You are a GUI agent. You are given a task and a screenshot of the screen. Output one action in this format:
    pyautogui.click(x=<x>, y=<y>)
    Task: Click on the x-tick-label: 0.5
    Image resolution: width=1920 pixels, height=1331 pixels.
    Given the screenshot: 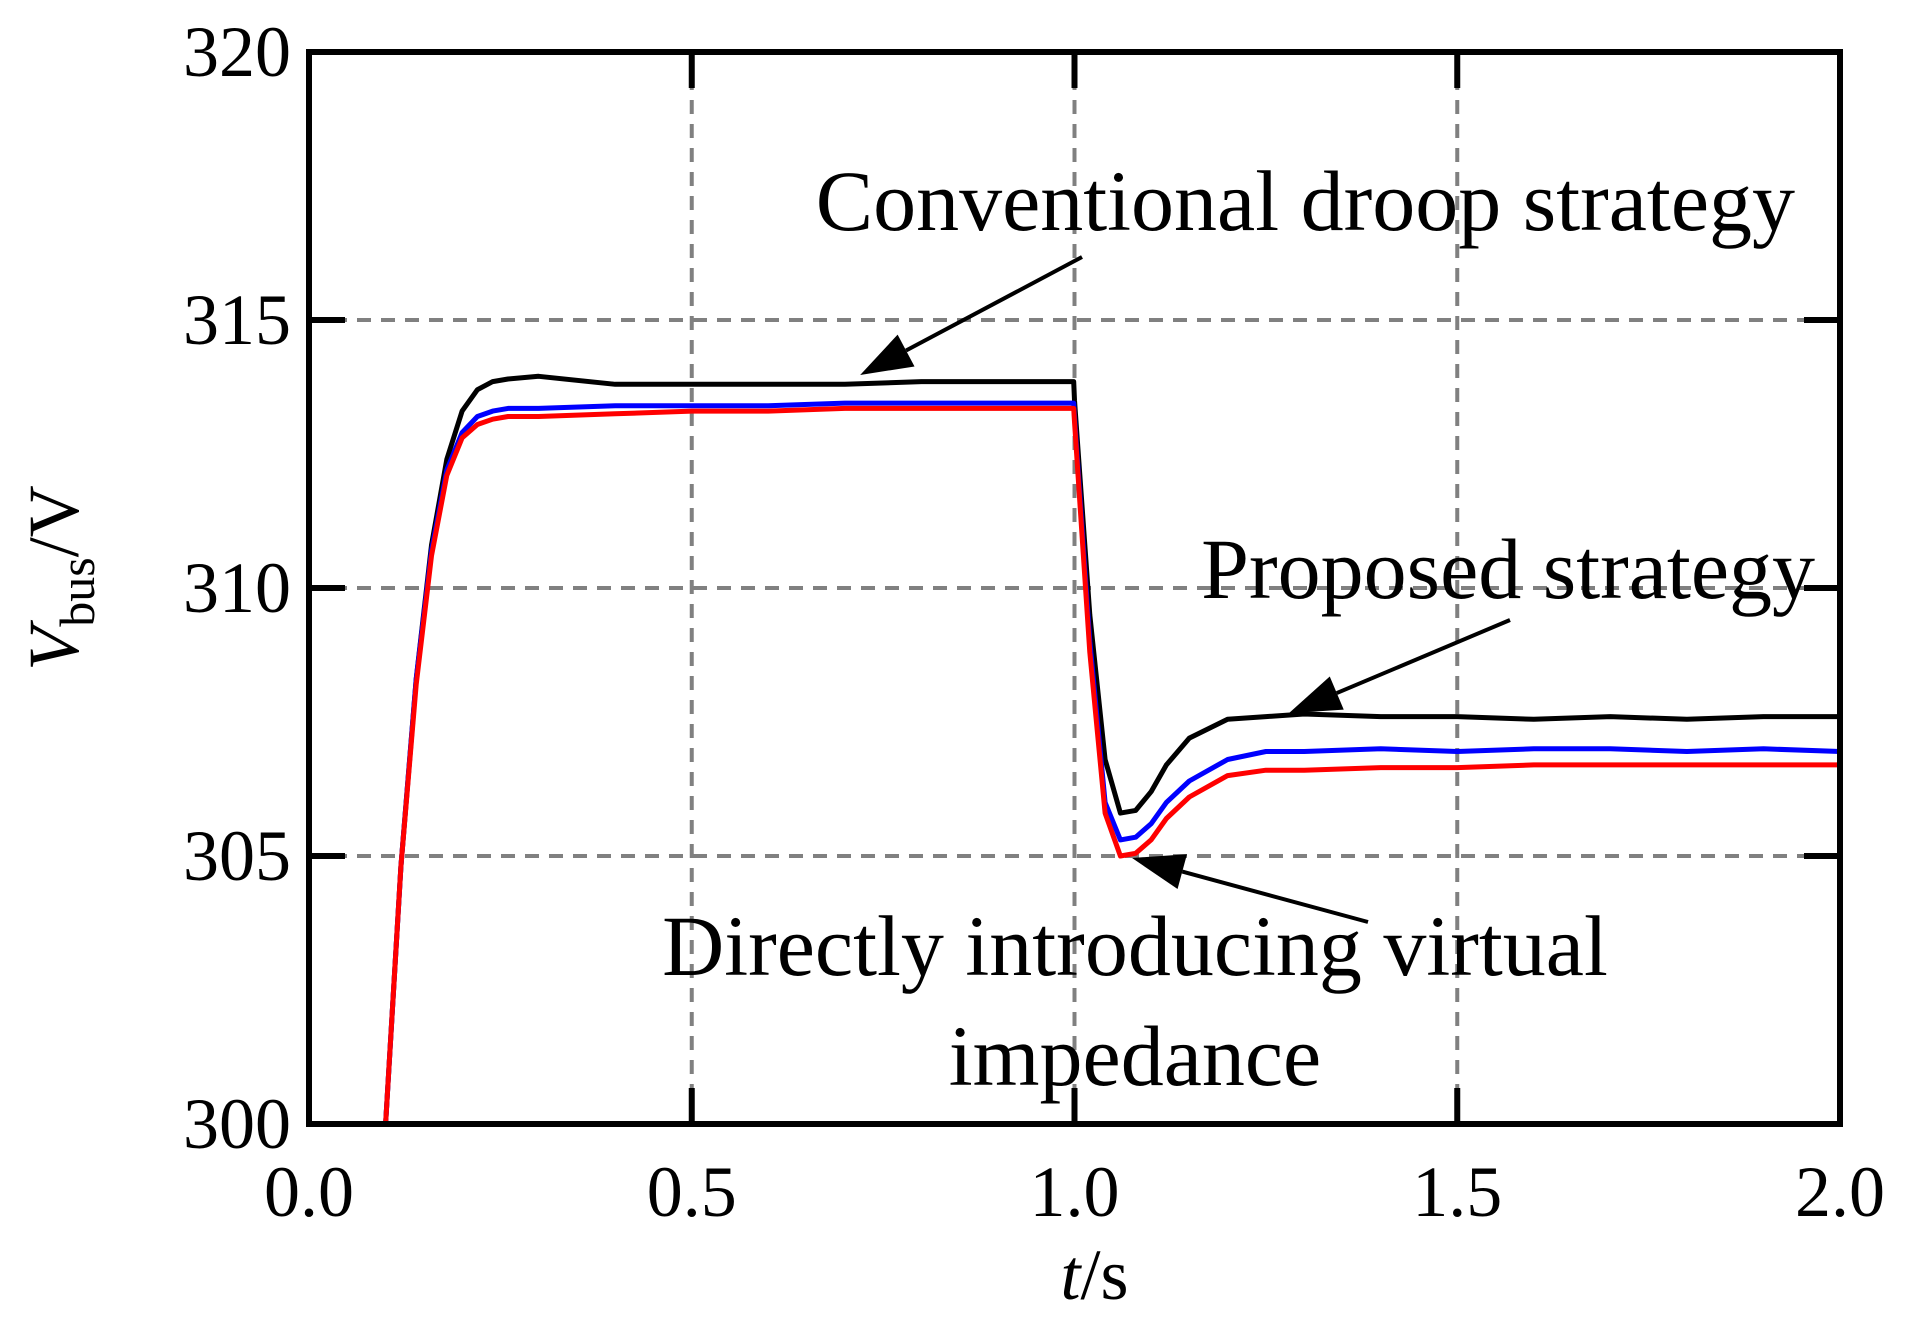 What is the action you would take?
    pyautogui.click(x=692, y=1192)
    